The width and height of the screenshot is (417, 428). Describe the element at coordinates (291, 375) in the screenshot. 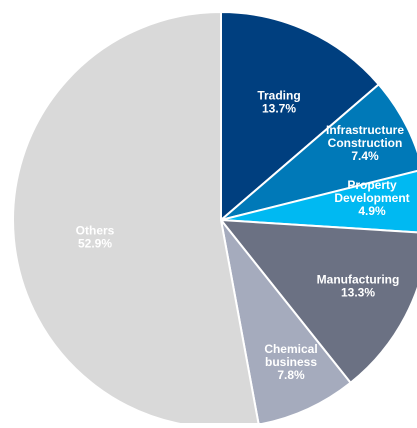

I see `pie-slice-value-label: 7.8%` at that location.